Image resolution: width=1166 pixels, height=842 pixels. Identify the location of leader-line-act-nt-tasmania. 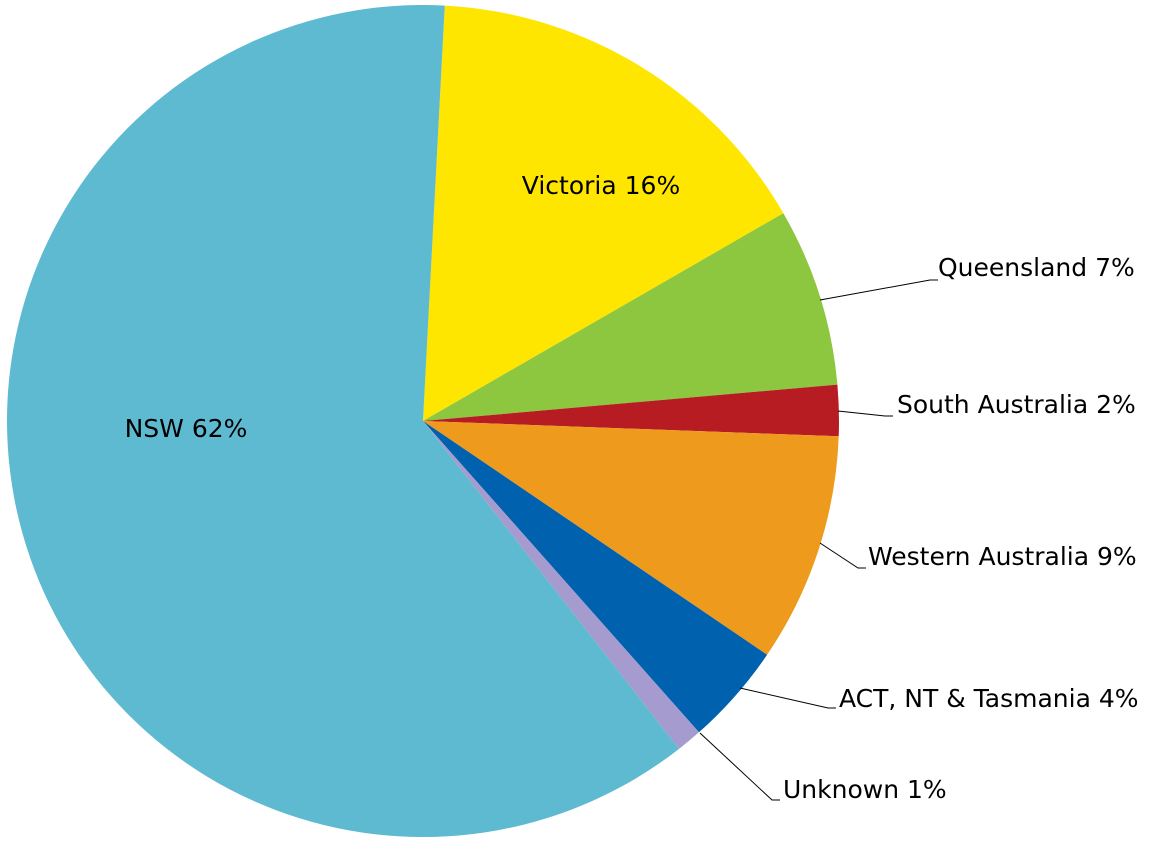
(787, 698).